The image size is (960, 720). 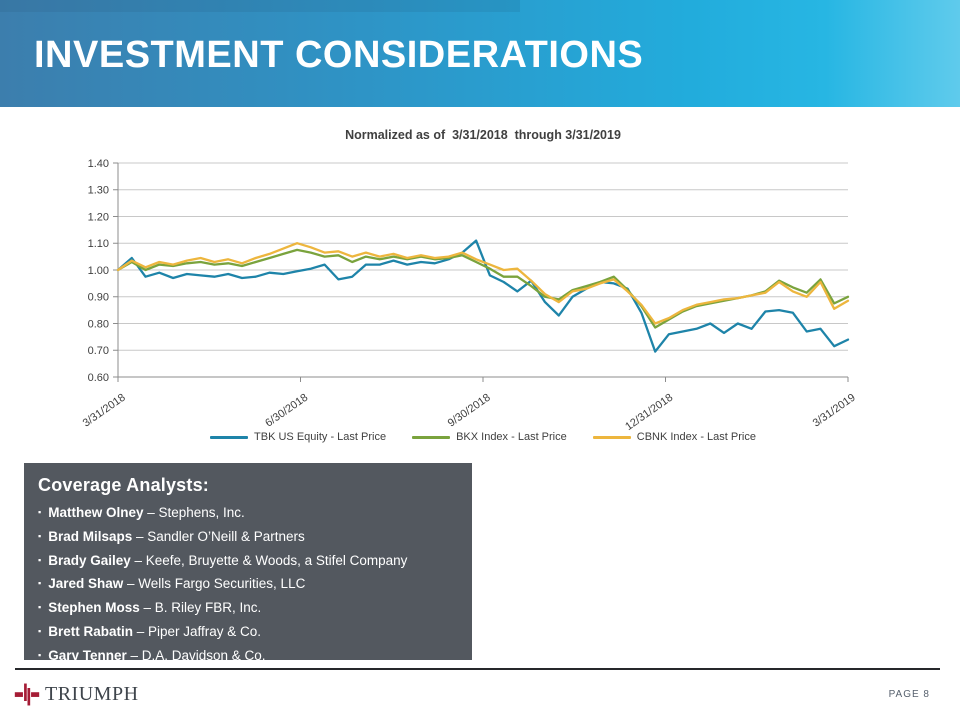 What do you see at coordinates (98, 217) in the screenshot?
I see `y-axis-label: 1.20` at bounding box center [98, 217].